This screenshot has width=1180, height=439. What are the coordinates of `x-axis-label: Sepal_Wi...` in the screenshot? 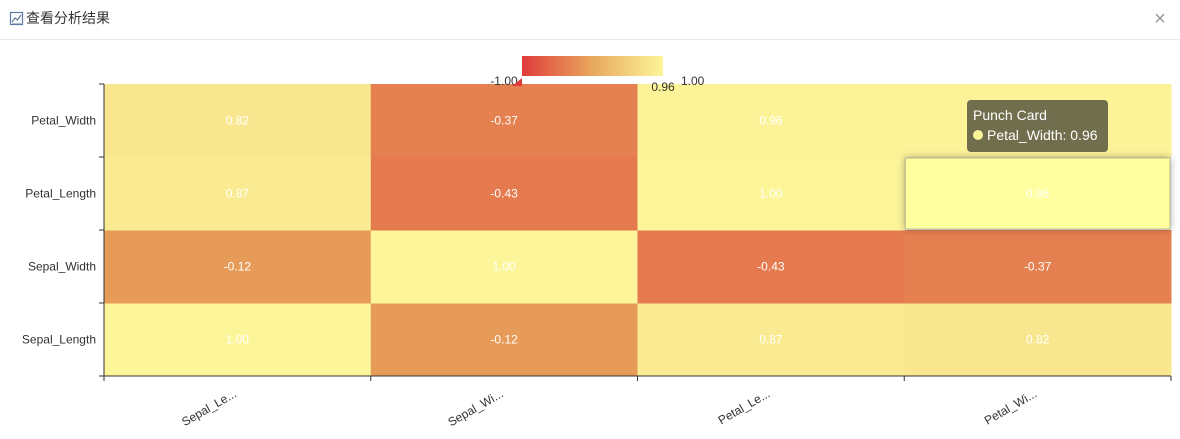 It's located at (475, 407).